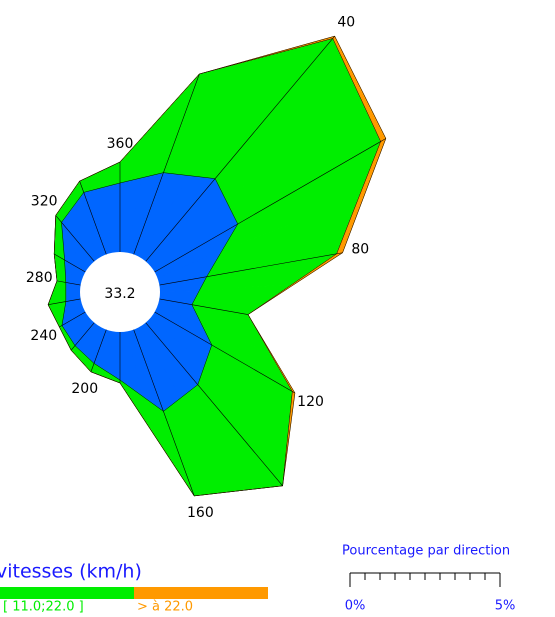 The image size is (555, 617). What do you see at coordinates (360, 250) in the screenshot?
I see `direction-label: 80` at bounding box center [360, 250].